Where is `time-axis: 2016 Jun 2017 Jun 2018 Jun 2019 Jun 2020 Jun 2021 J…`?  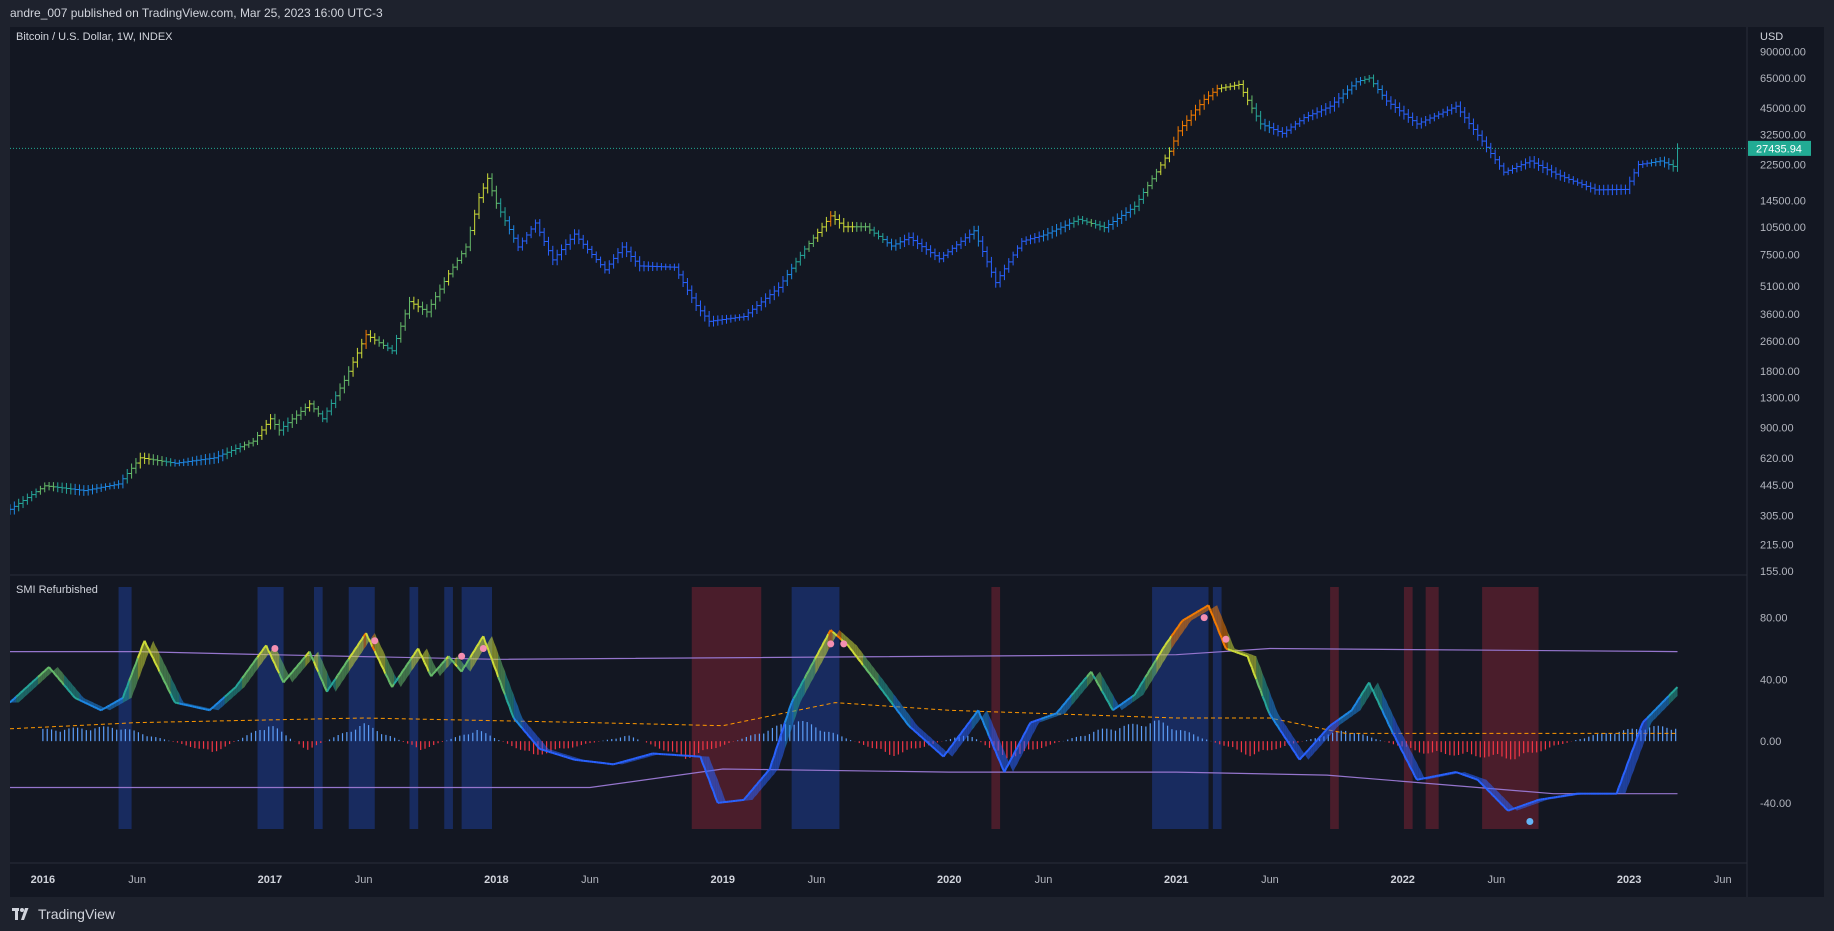 time-axis: 2016 Jun 2017 Jun 2018 Jun 2019 Jun 2020 Jun 2021 J… is located at coordinates (881, 880).